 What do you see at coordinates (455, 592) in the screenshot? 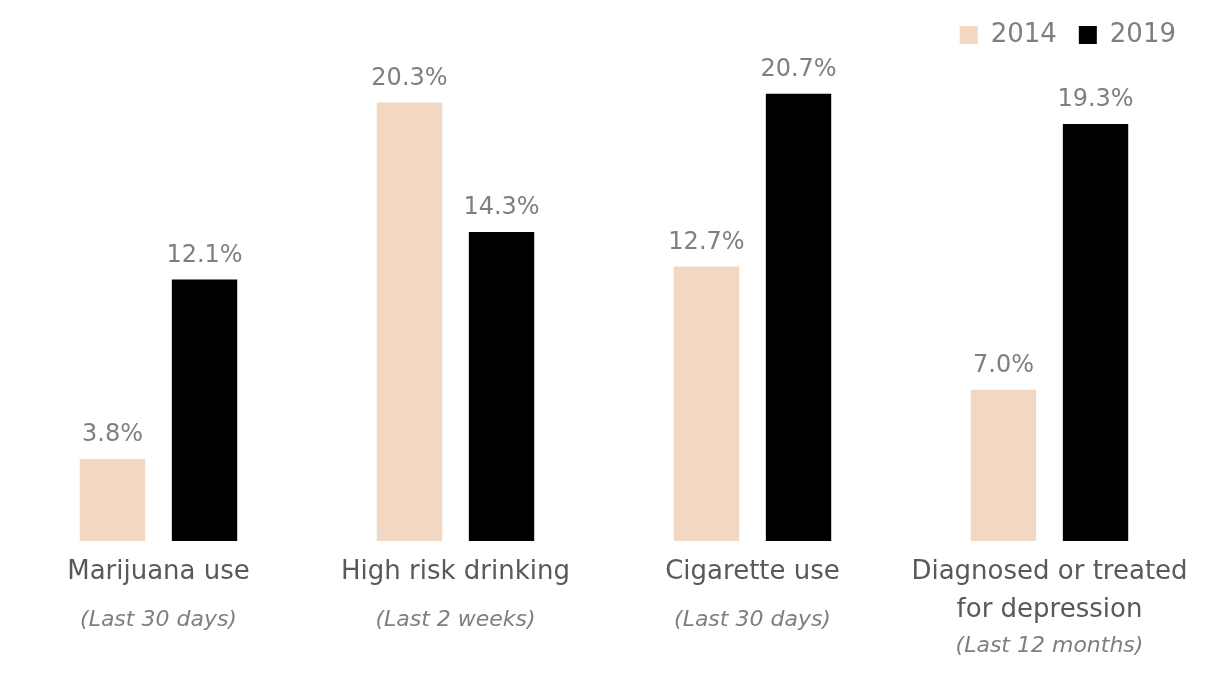
I see `x-tick-label: High risk drinking (Last 2 weeks)` at bounding box center [455, 592].